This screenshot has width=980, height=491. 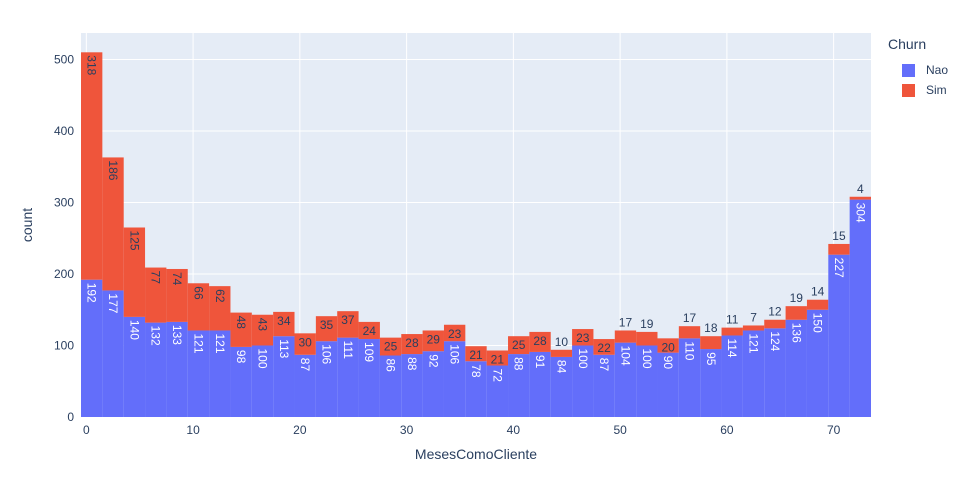 I want to click on bar-label-nao: 192, so click(x=92, y=293).